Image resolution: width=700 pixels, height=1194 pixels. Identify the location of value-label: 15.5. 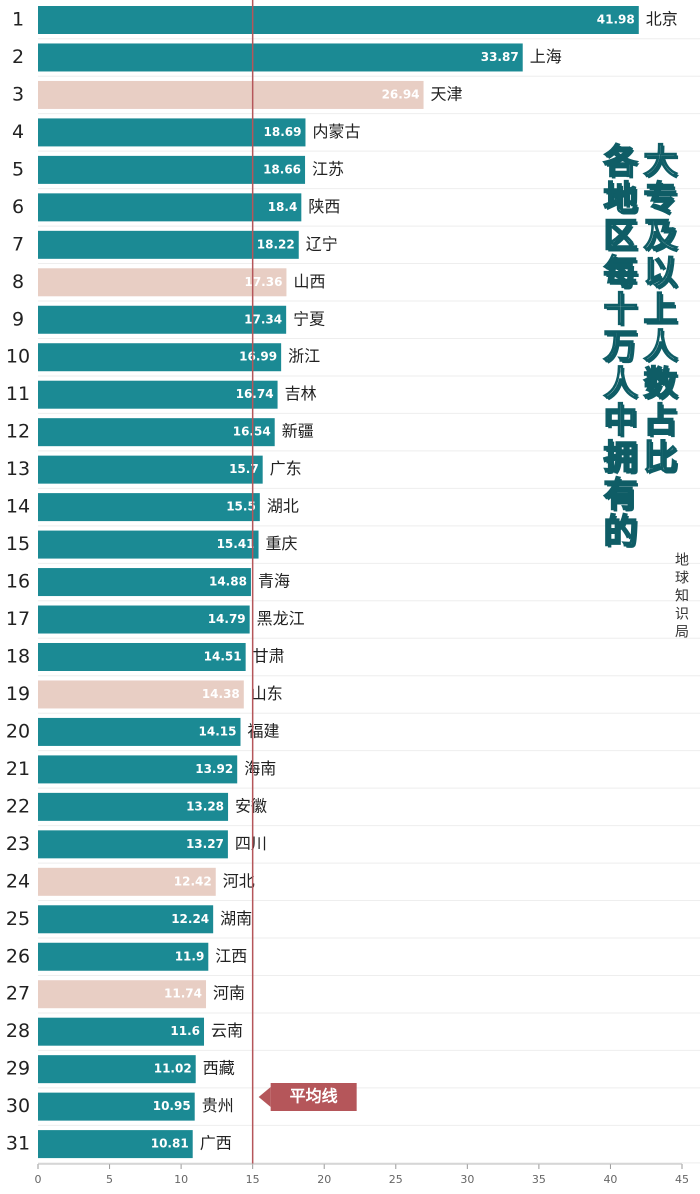
(241, 507).